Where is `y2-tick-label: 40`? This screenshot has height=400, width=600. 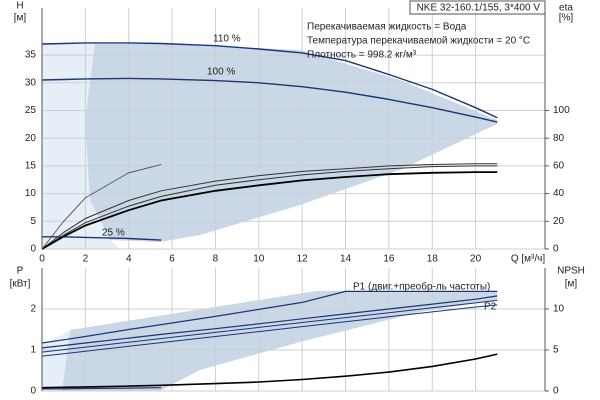 y2-tick-label: 40 is located at coordinates (559, 193).